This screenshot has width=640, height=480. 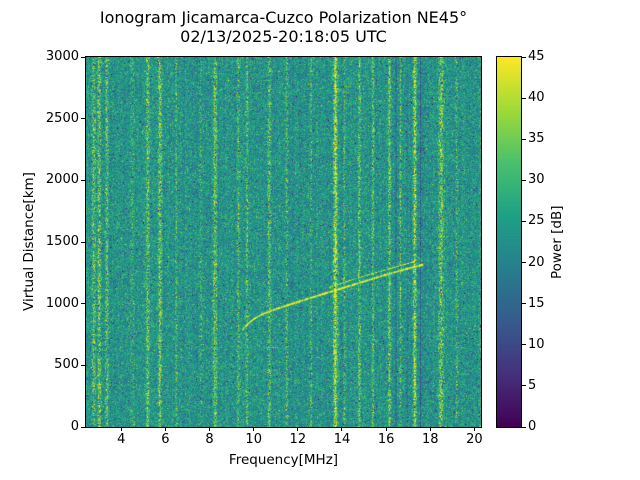 What do you see at coordinates (536, 262) in the screenshot?
I see `colorbar-tick-label: 20` at bounding box center [536, 262].